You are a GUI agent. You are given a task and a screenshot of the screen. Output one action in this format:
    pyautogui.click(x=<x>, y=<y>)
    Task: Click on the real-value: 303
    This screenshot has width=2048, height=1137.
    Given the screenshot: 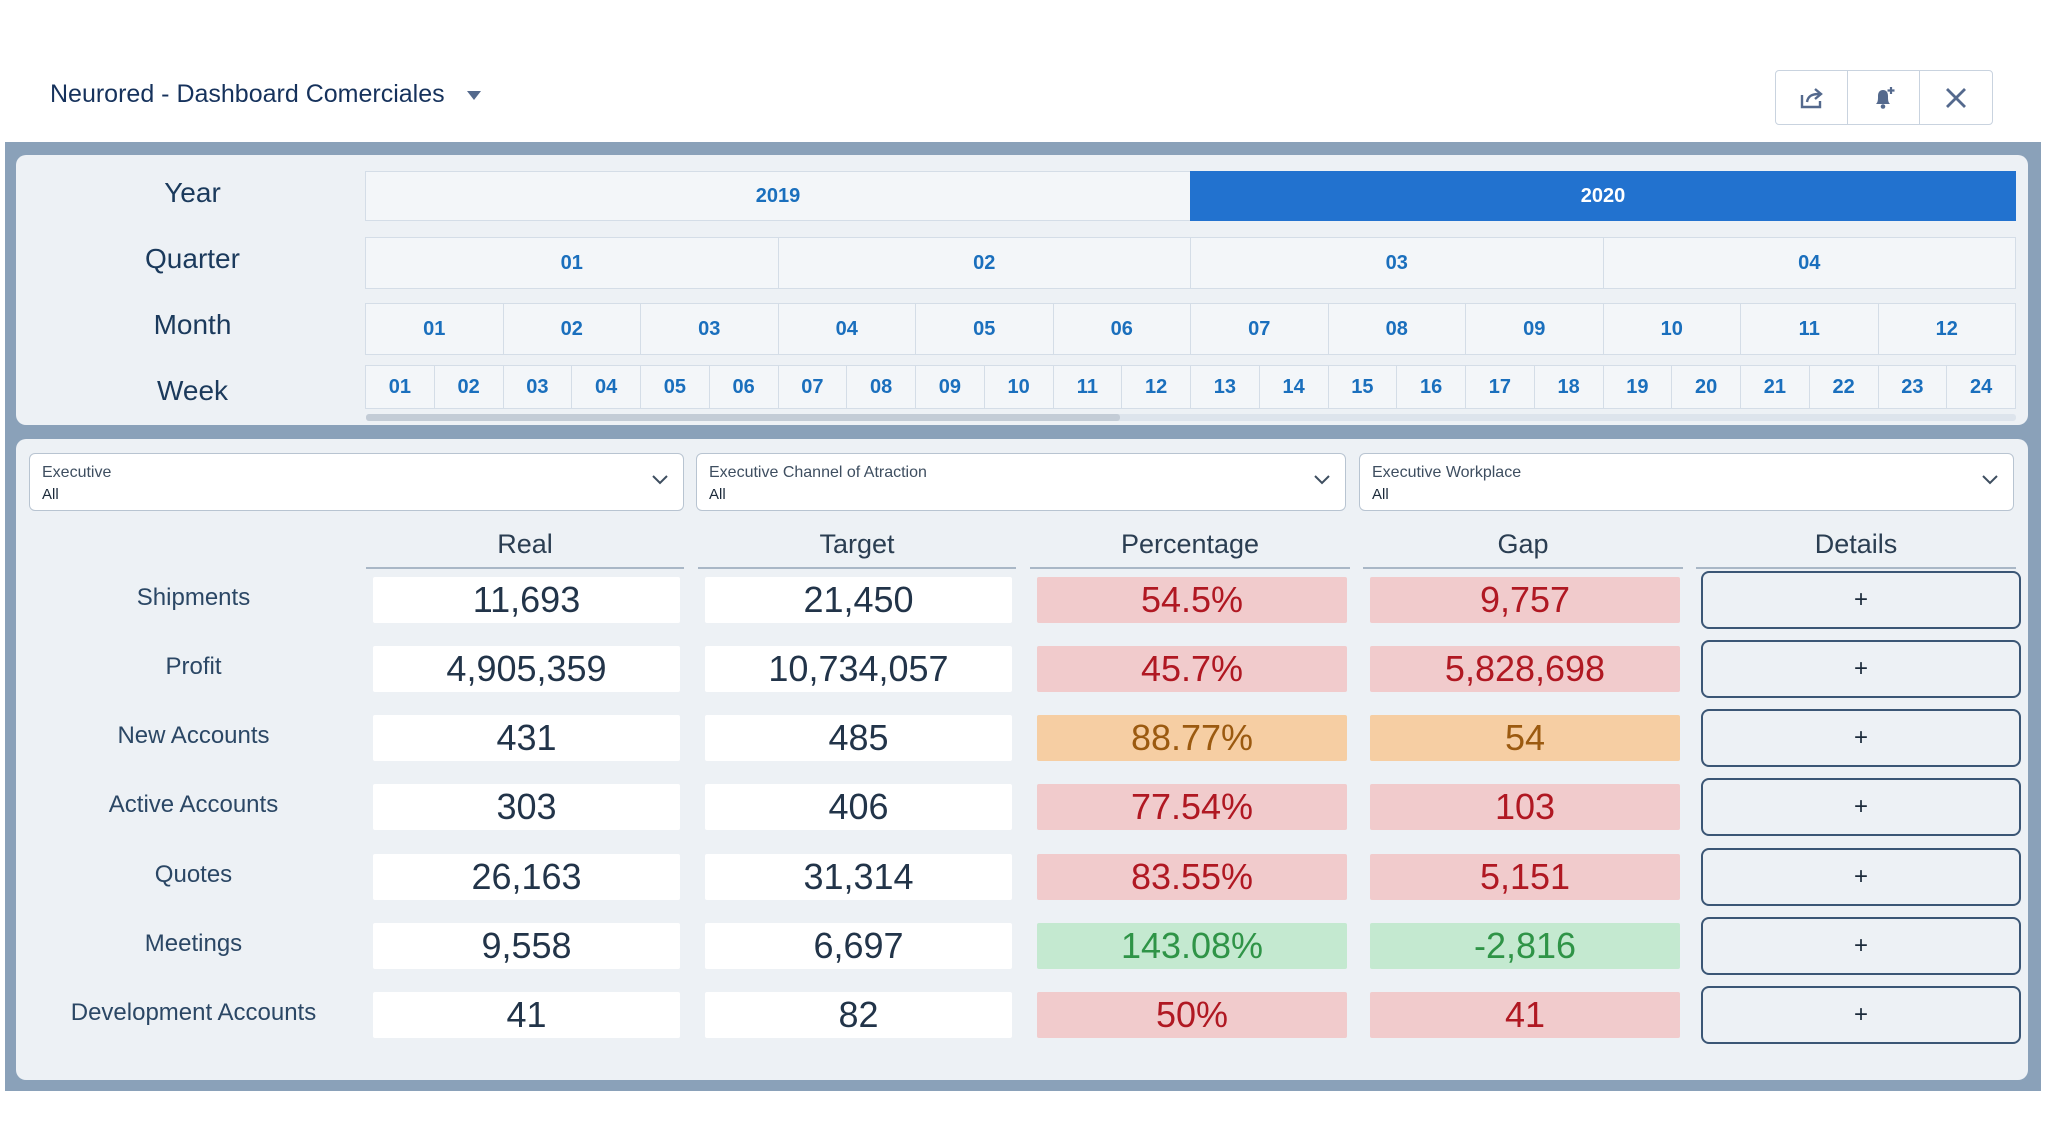 What is the action you would take?
    pyautogui.click(x=526, y=807)
    